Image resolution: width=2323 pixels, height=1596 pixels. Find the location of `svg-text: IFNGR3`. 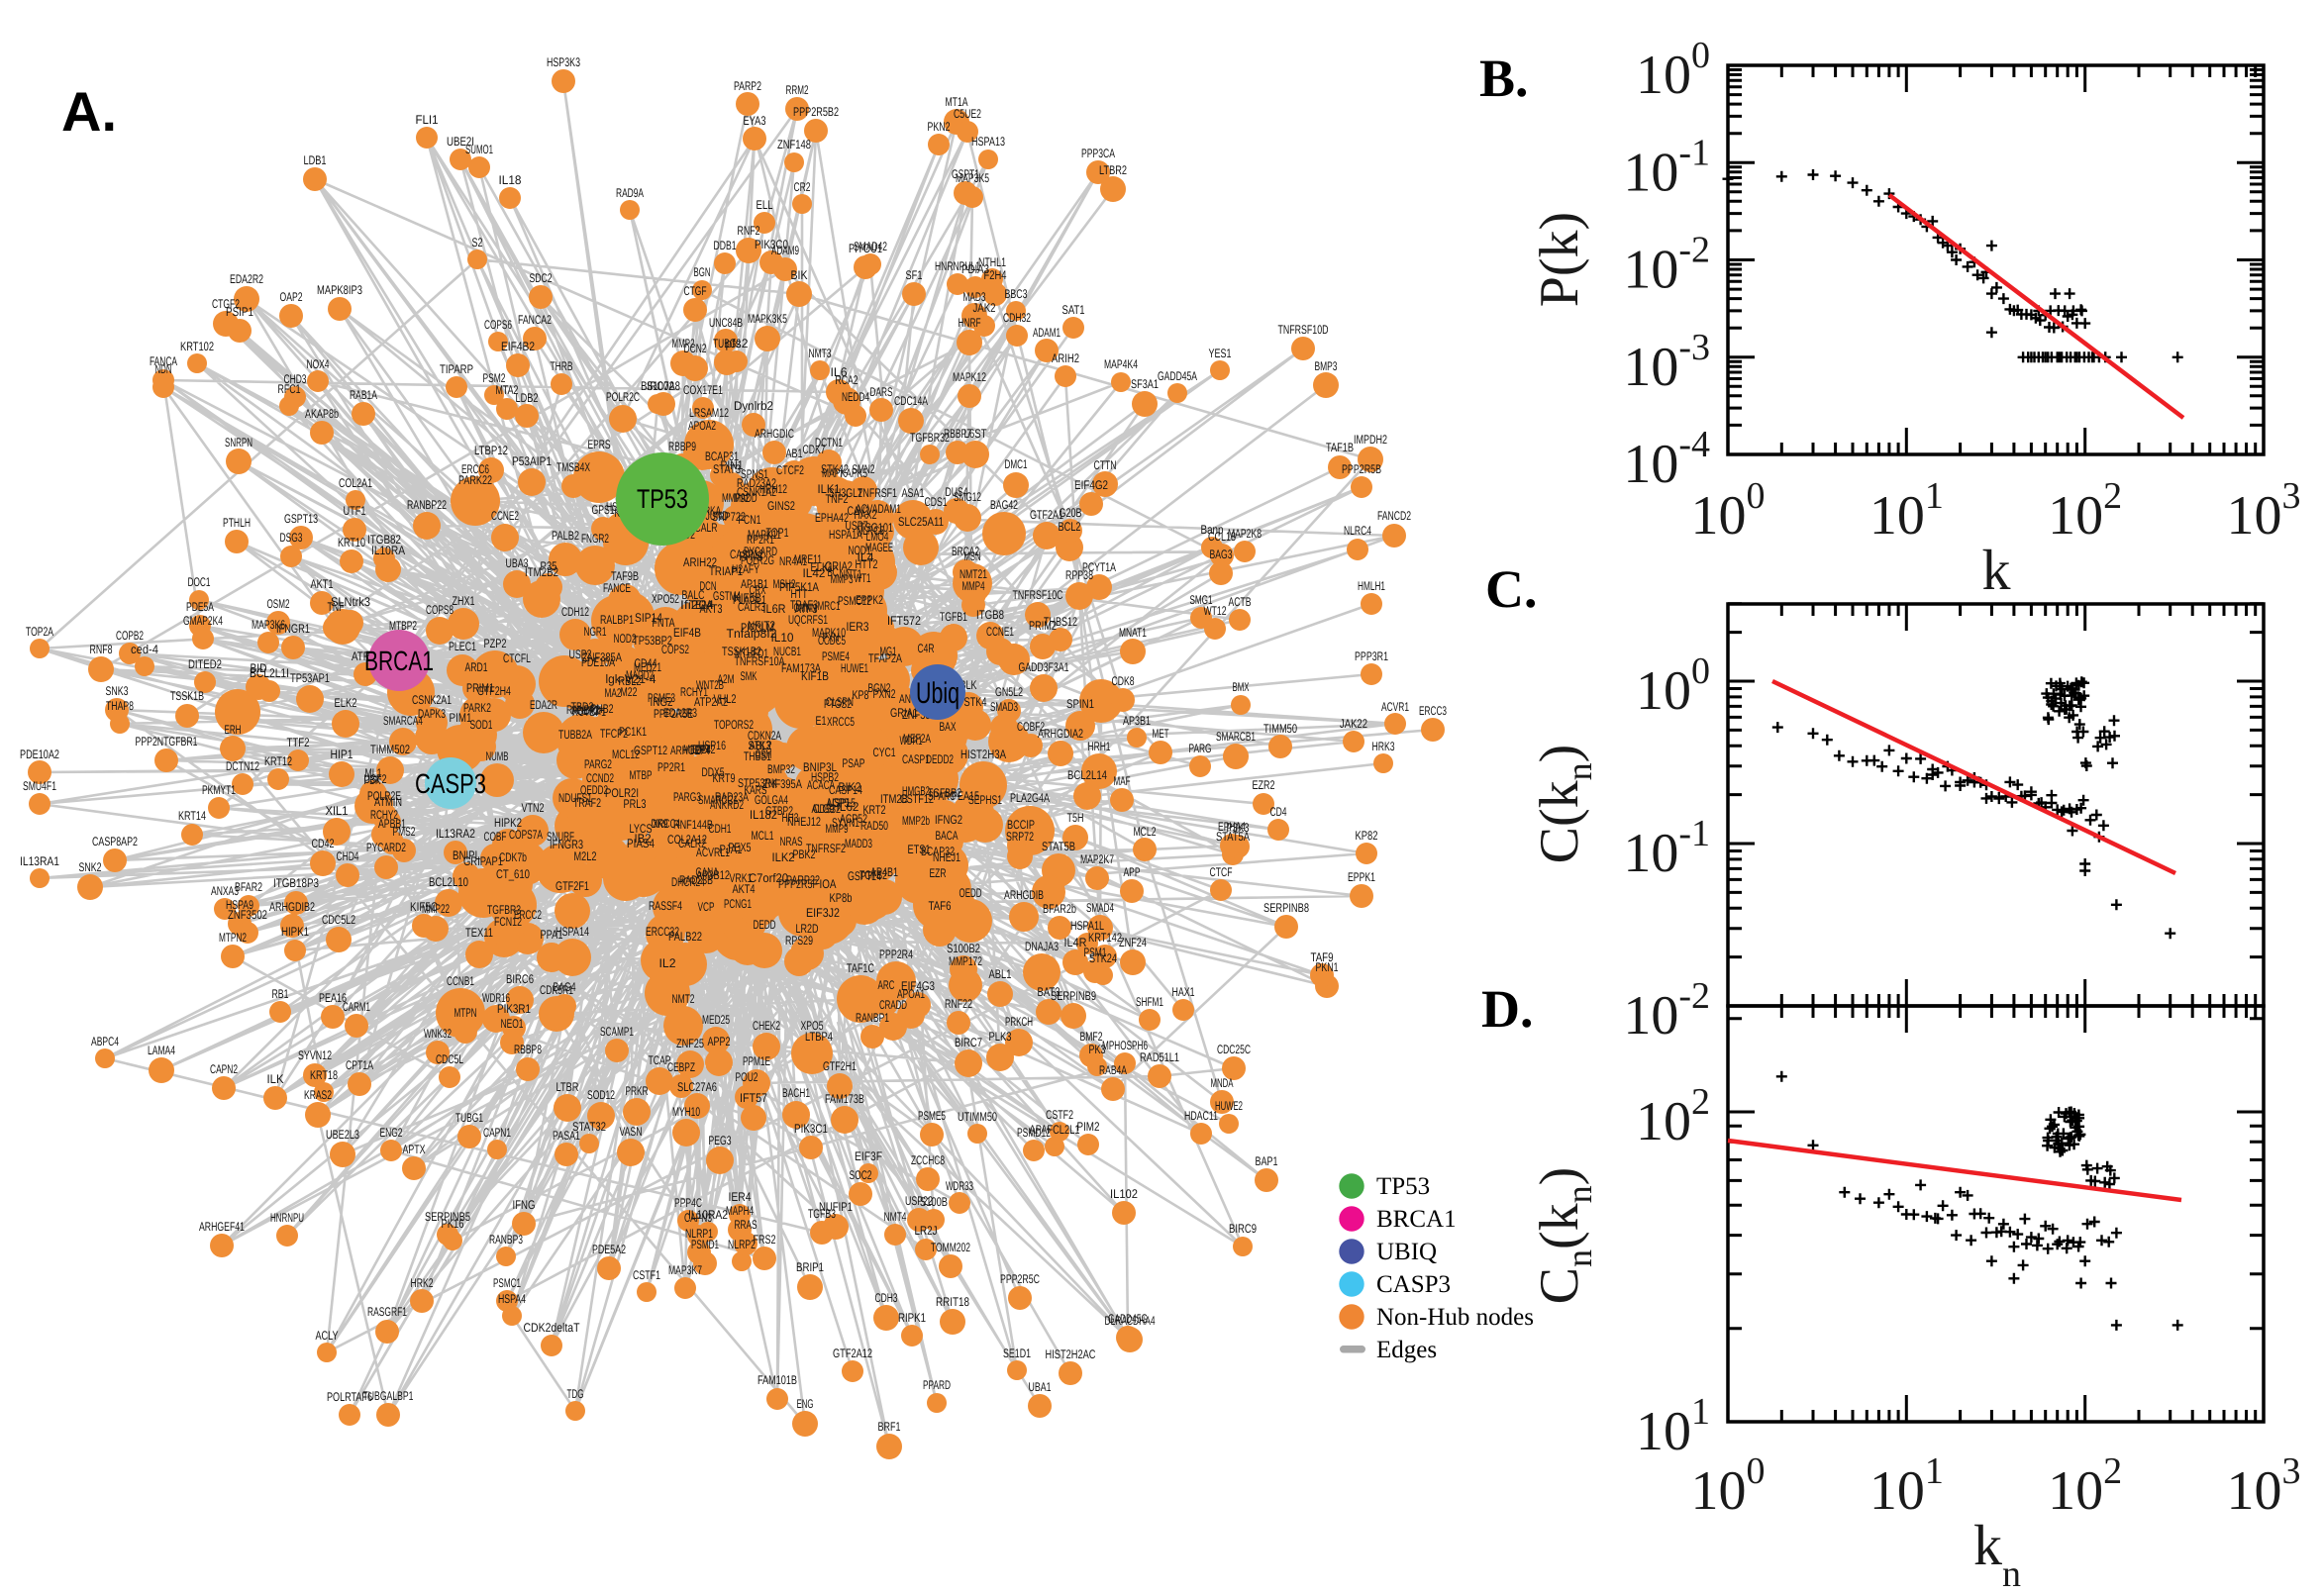

svg-text: IFNGR3 is located at coordinates (566, 844).